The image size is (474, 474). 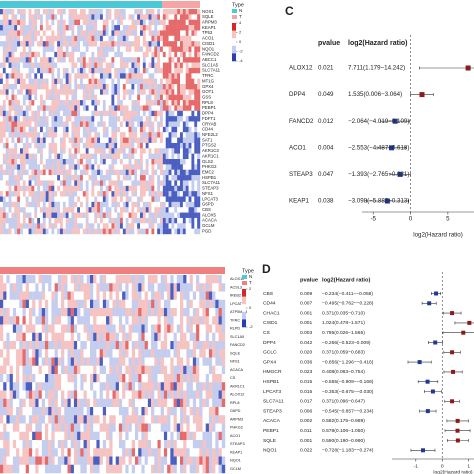 What do you see at coordinates (271, 313) in the screenshot?
I see `gene-label: CHAC1` at bounding box center [271, 313].